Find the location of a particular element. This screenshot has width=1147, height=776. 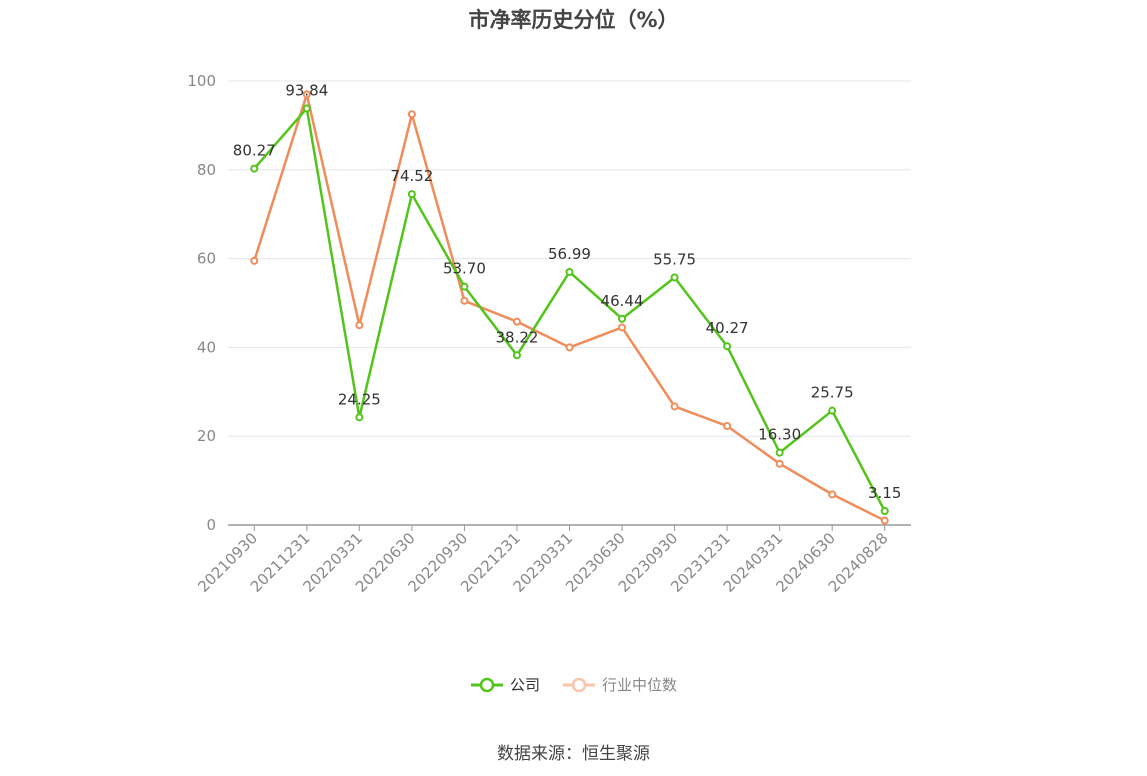

company-data-label: 16.30 is located at coordinates (779, 435).